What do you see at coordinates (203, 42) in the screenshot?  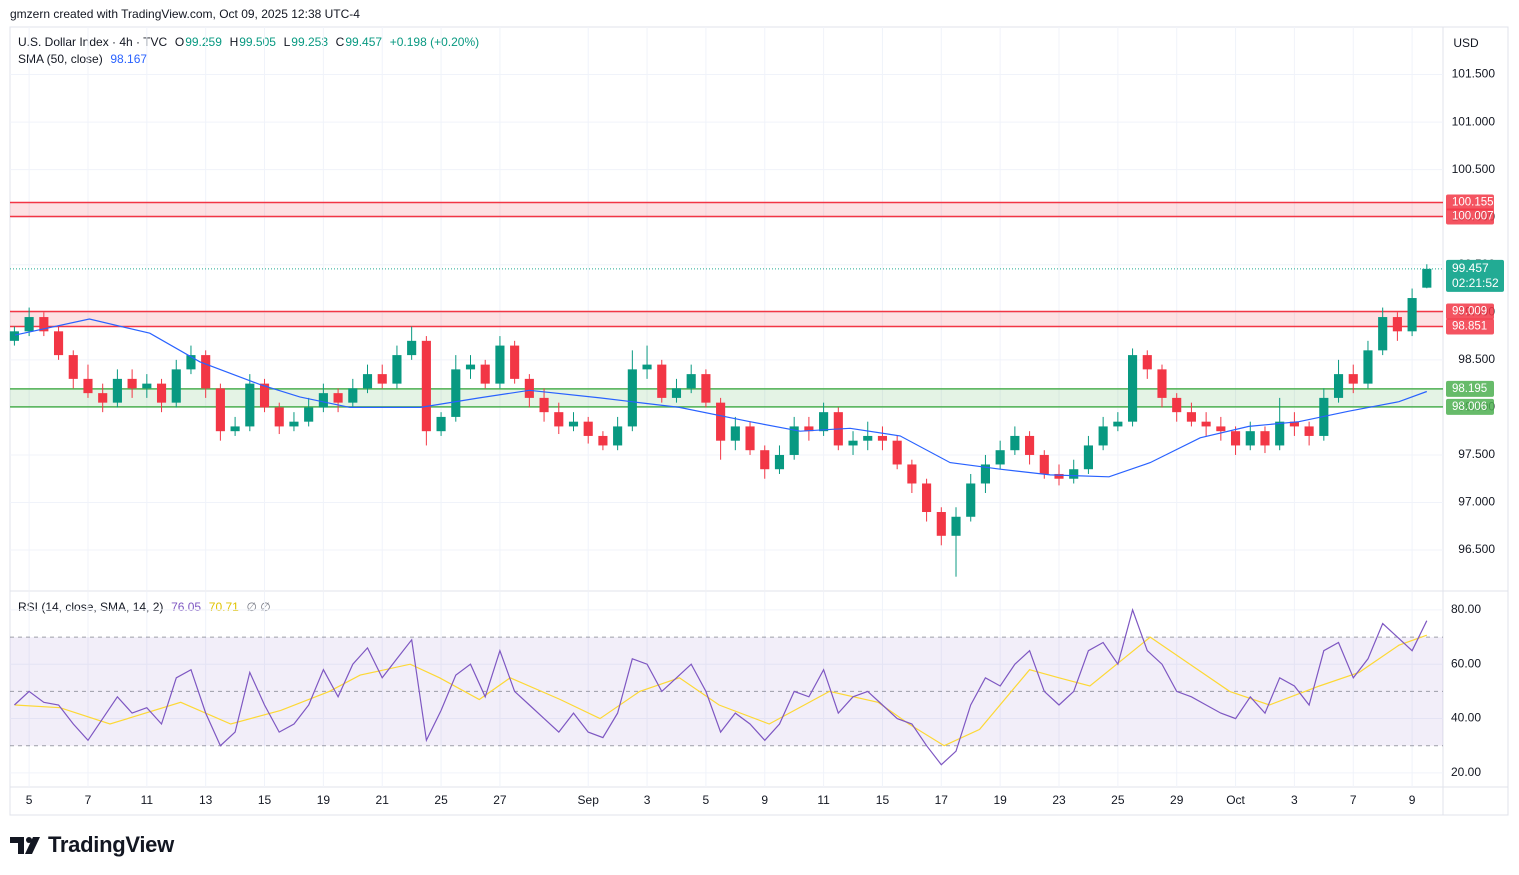 I see `open-value: 99.259` at bounding box center [203, 42].